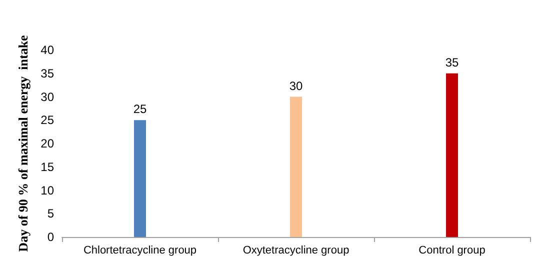 This screenshot has width=534, height=278. What do you see at coordinates (296, 250) in the screenshot?
I see `x-tick-label: Oxytetracycline group` at bounding box center [296, 250].